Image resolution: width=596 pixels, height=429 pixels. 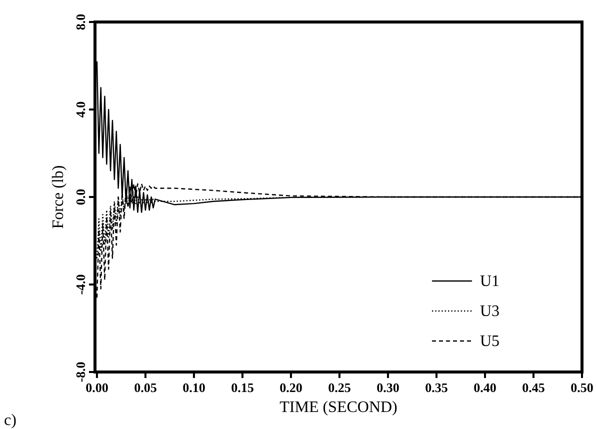 I want to click on x-tick-label: 0.00, so click(x=97, y=387).